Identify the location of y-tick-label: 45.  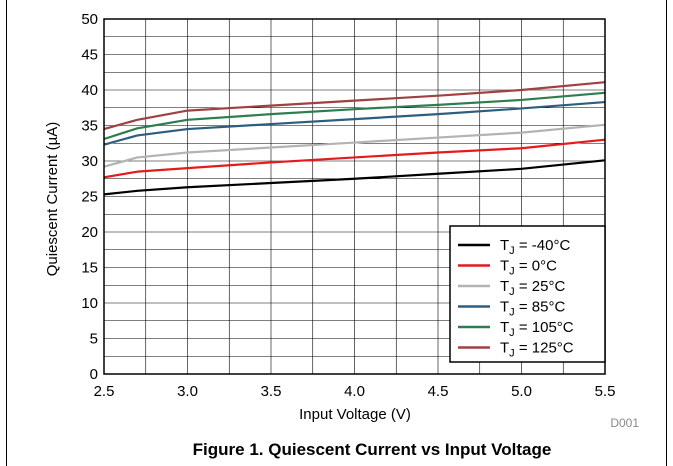
(89, 55).